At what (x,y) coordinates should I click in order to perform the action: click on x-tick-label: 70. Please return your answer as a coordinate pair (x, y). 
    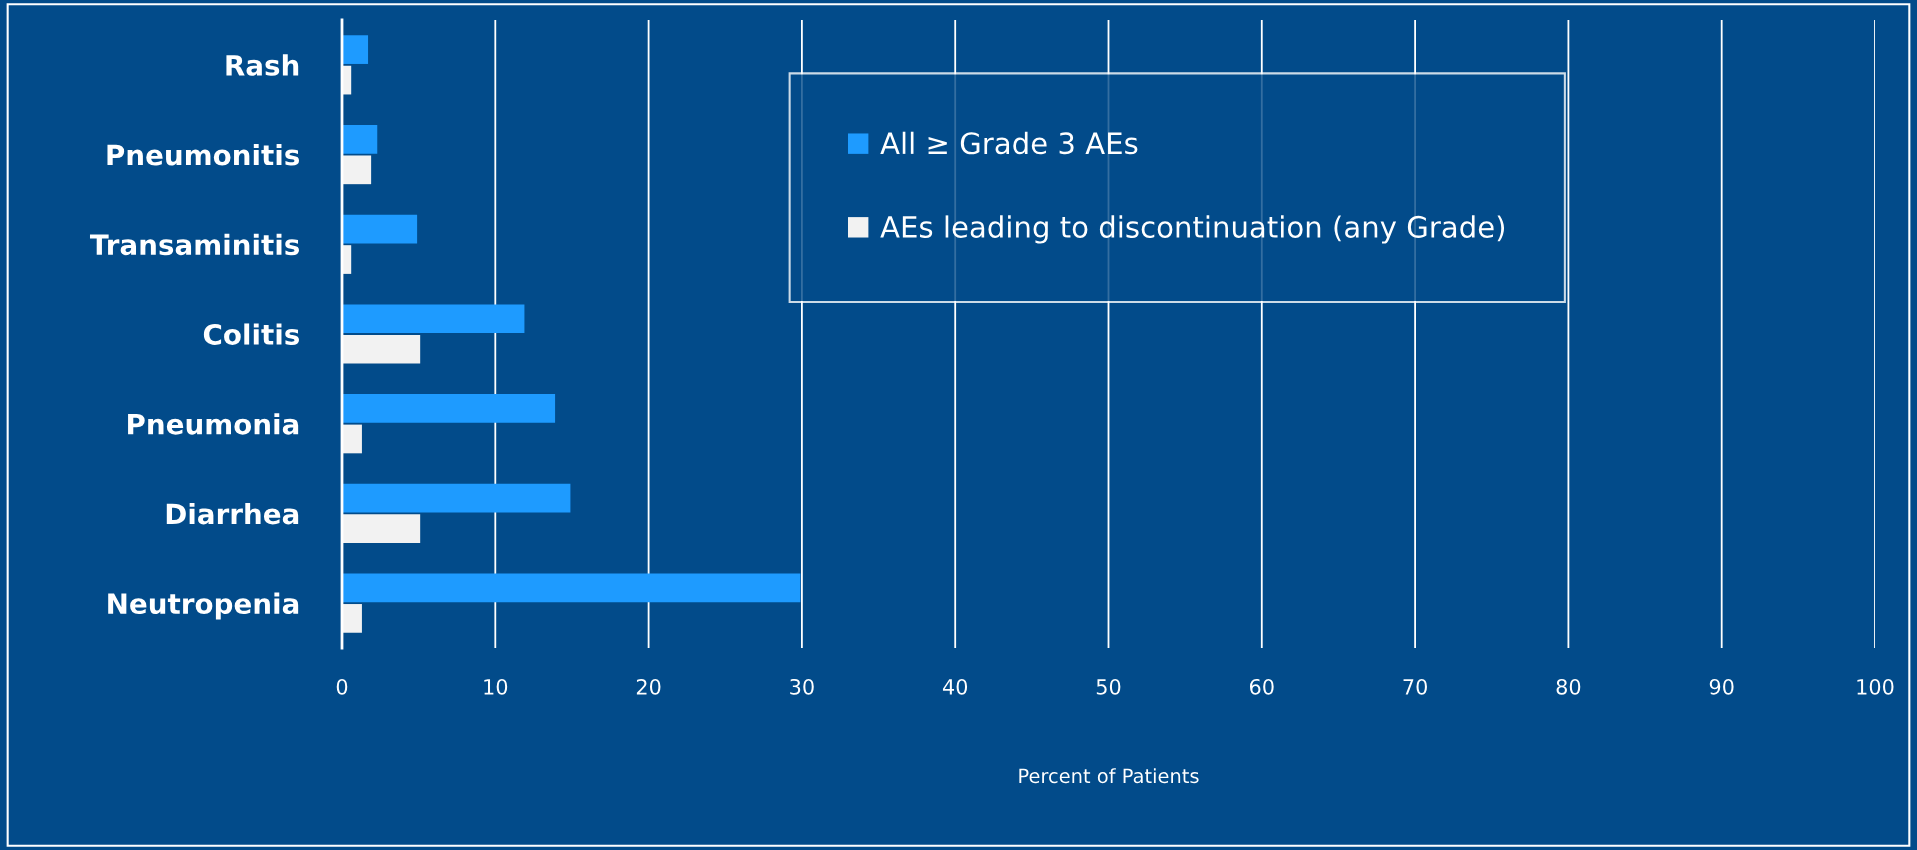
    Looking at the image, I should click on (1415, 686).